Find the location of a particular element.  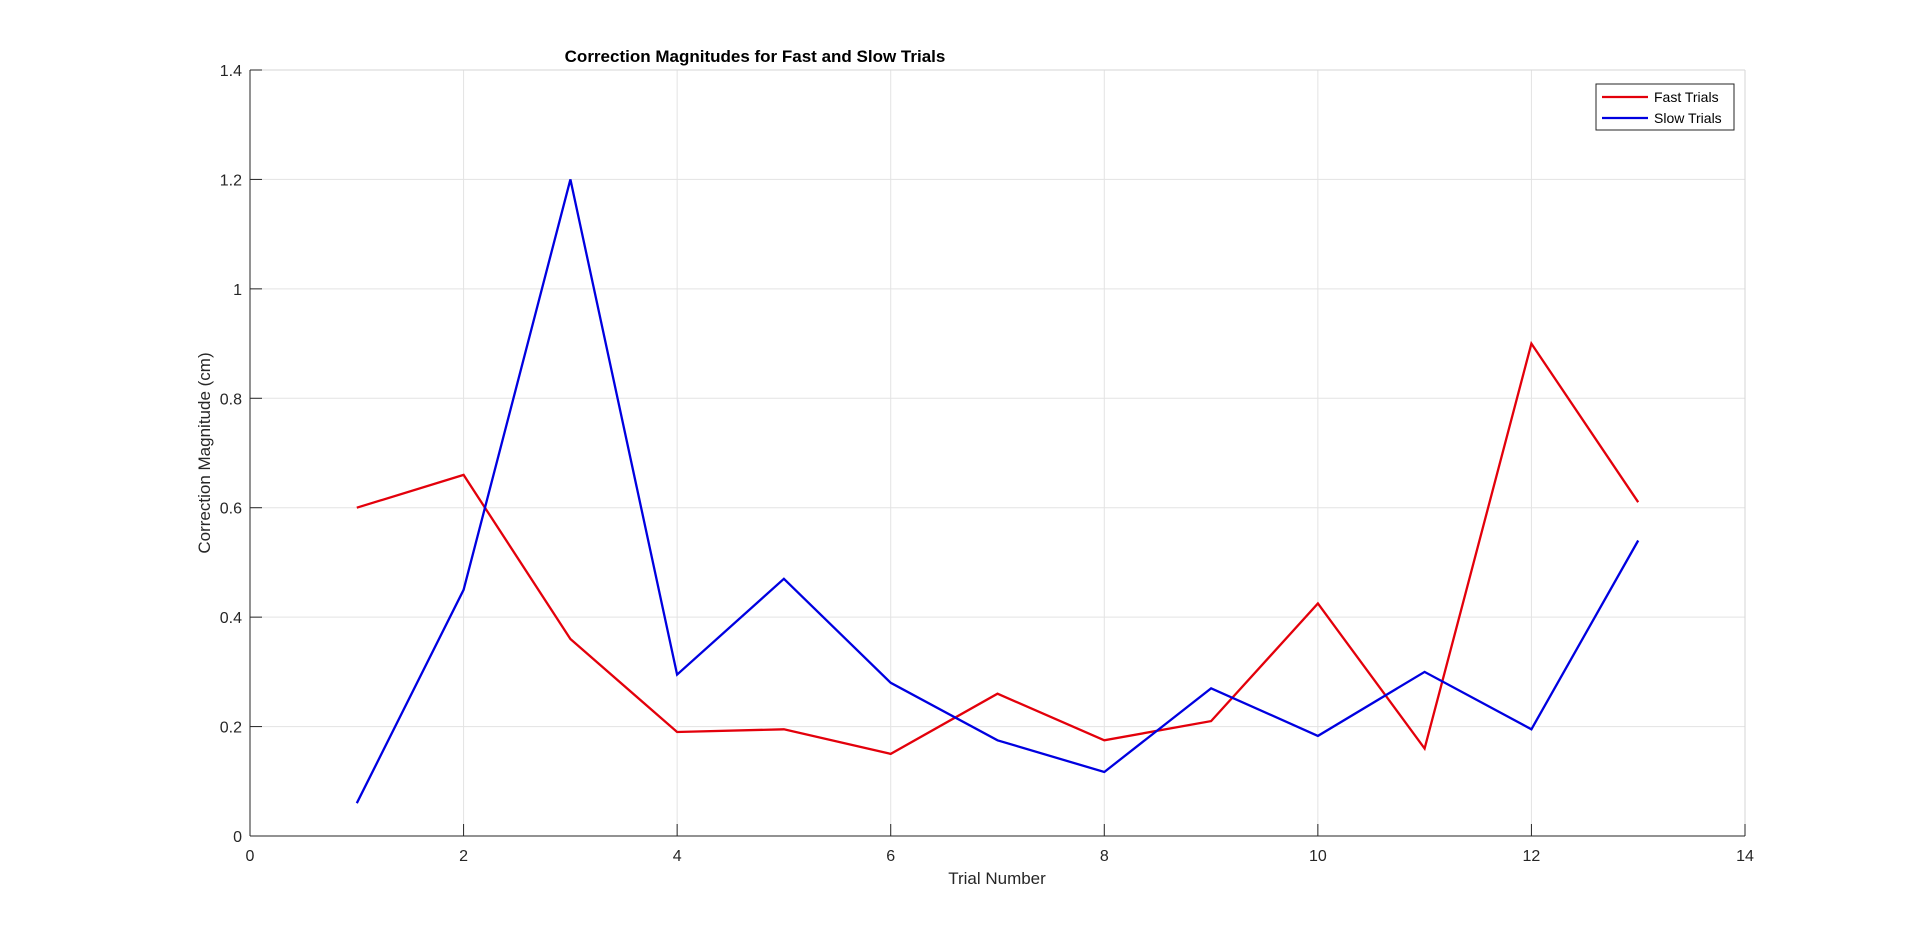

x-axis-label: Trial Number is located at coordinates (997, 878).